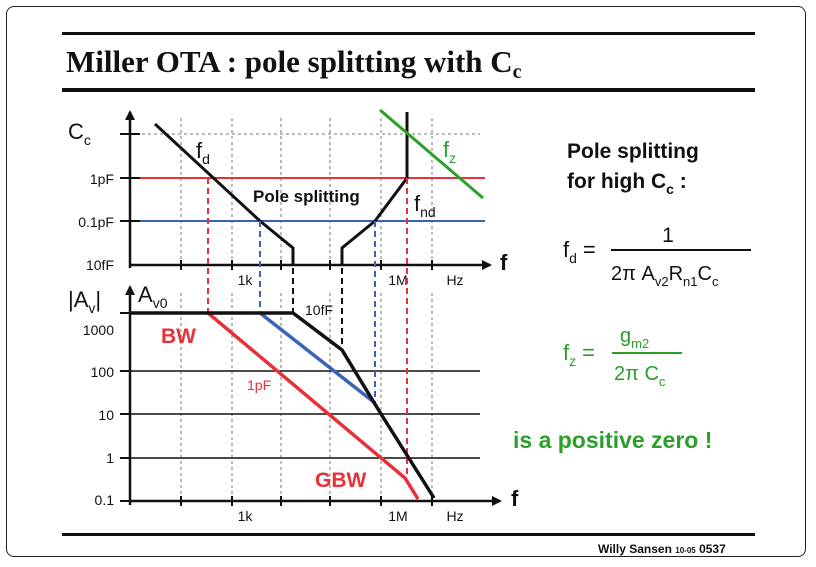 The image size is (816, 567). What do you see at coordinates (397, 280) in the screenshot?
I see `top-xtick-label-1m: 1M` at bounding box center [397, 280].